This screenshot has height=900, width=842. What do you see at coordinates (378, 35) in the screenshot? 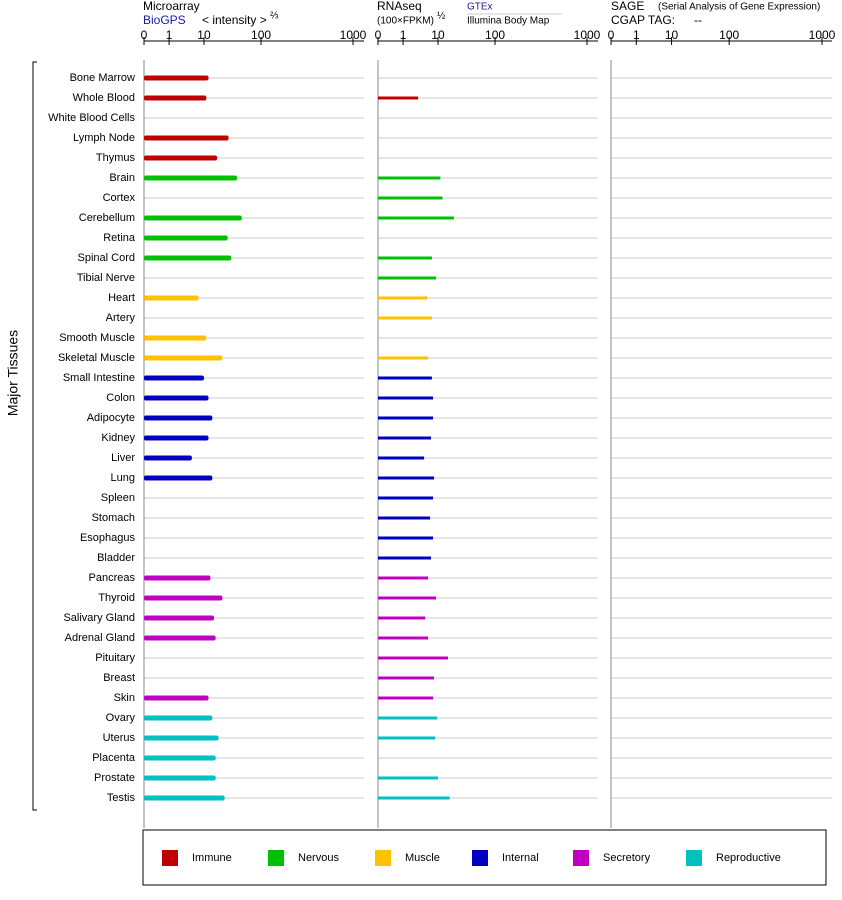
I see `x-tick-label: 0` at bounding box center [378, 35].